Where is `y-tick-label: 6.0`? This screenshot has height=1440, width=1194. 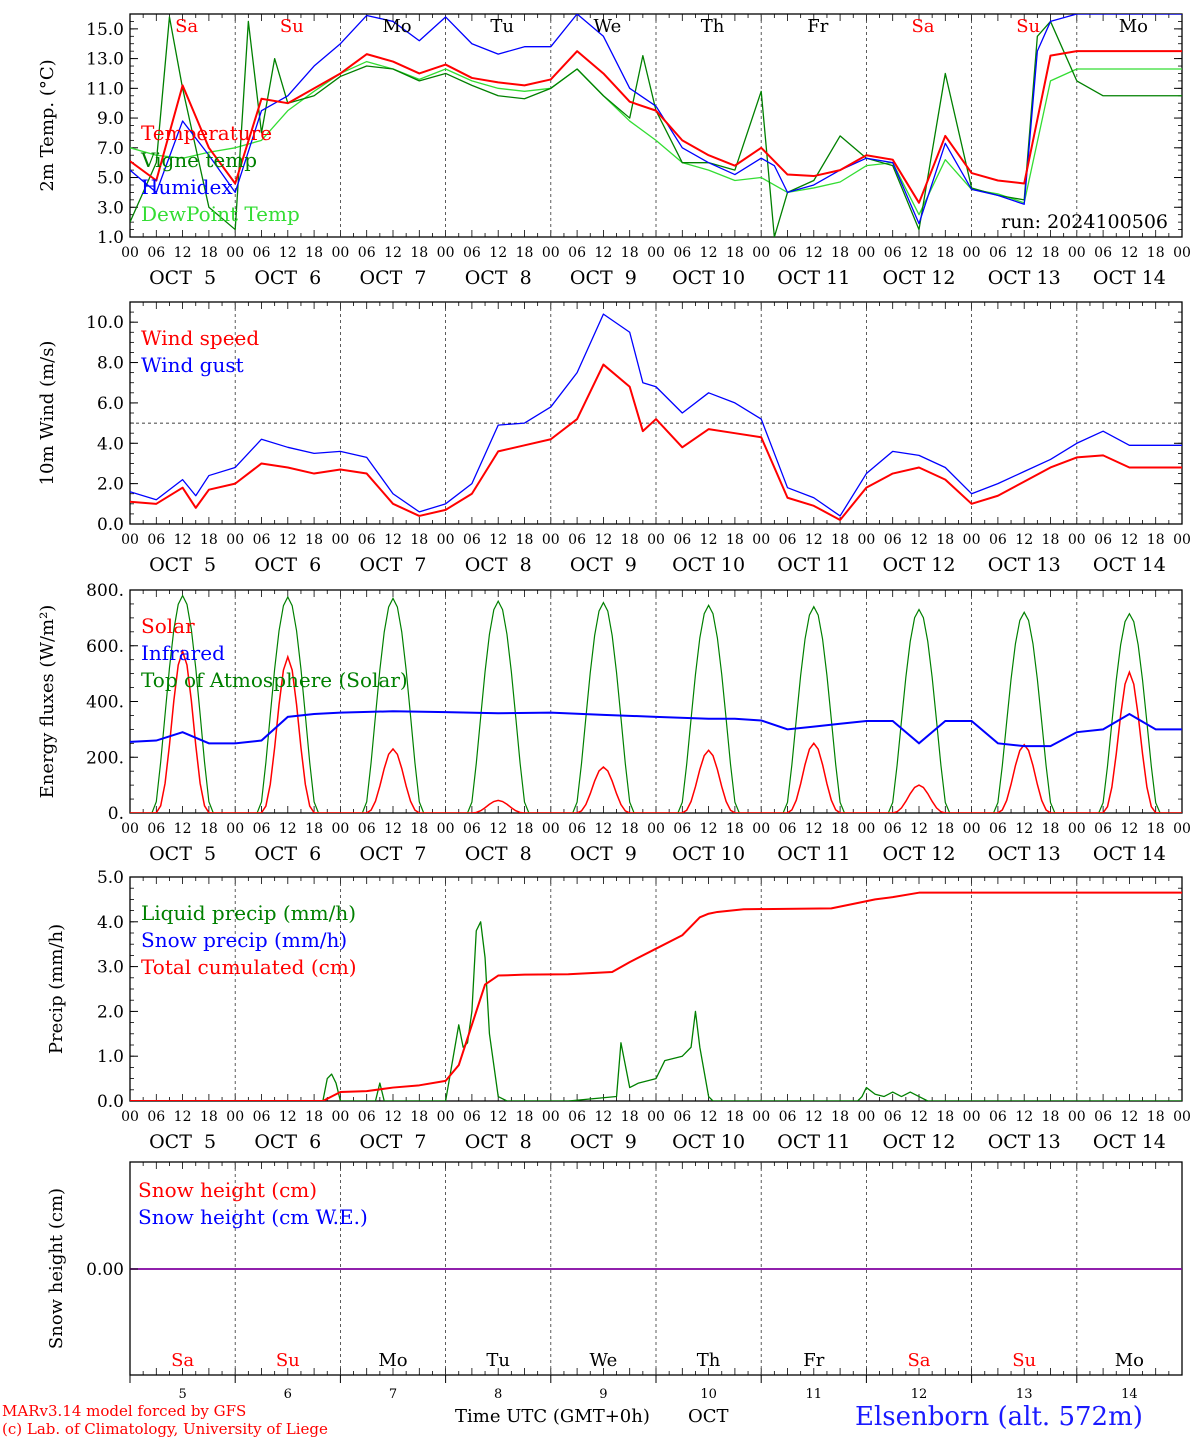
y-tick-label: 6.0 is located at coordinates (110, 404).